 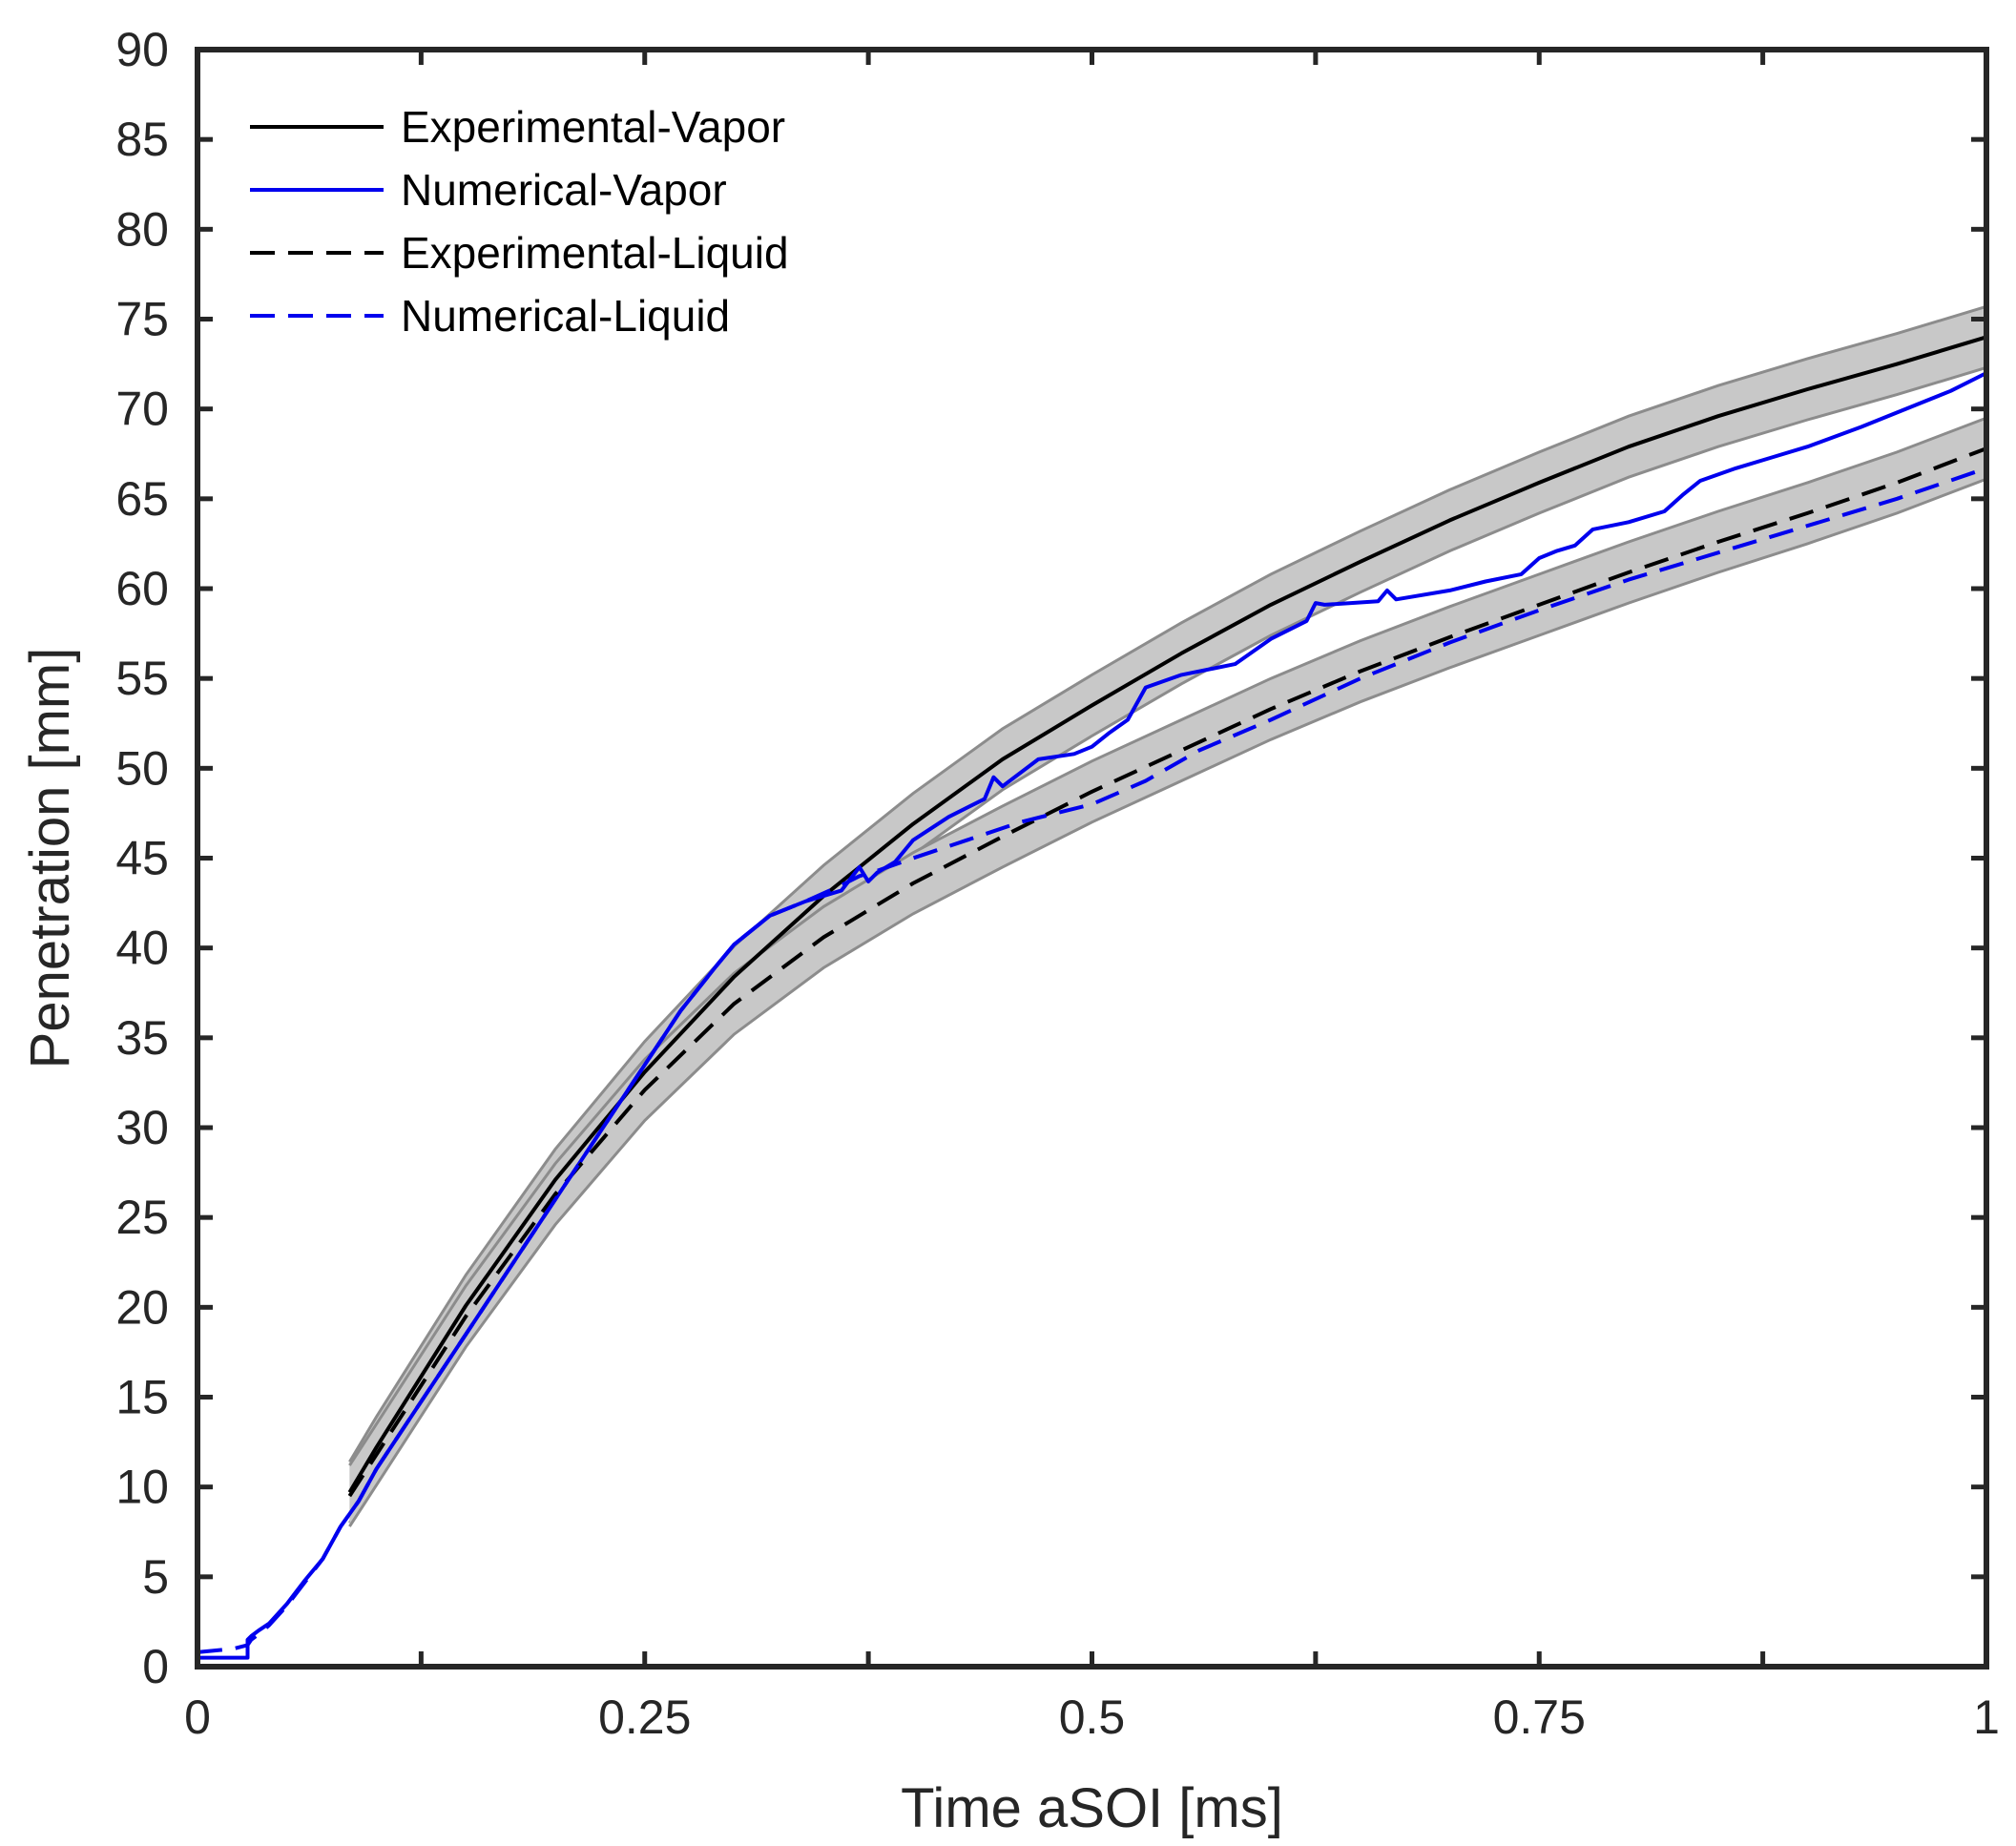 What do you see at coordinates (142, 948) in the screenshot?
I see `y-tick-label: 40` at bounding box center [142, 948].